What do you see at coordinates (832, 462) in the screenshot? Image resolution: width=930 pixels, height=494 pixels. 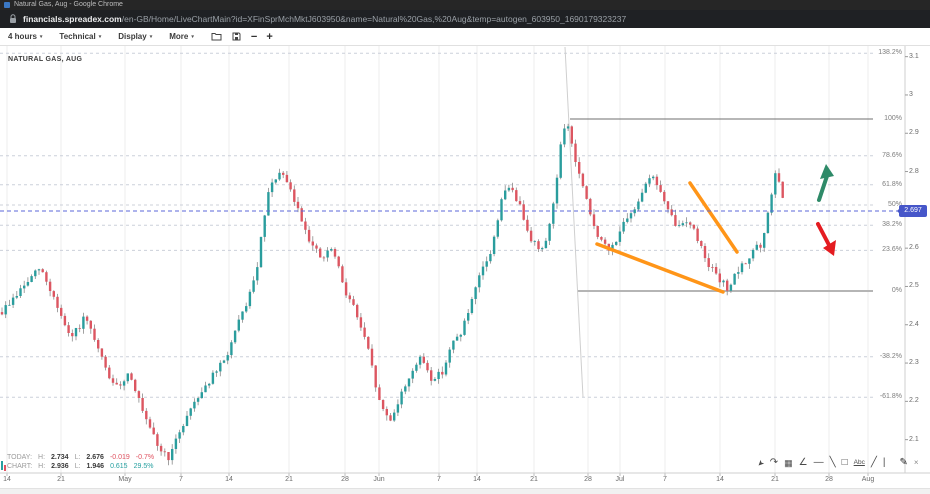 I see `trendline-tool-icon: ╲` at bounding box center [832, 462].